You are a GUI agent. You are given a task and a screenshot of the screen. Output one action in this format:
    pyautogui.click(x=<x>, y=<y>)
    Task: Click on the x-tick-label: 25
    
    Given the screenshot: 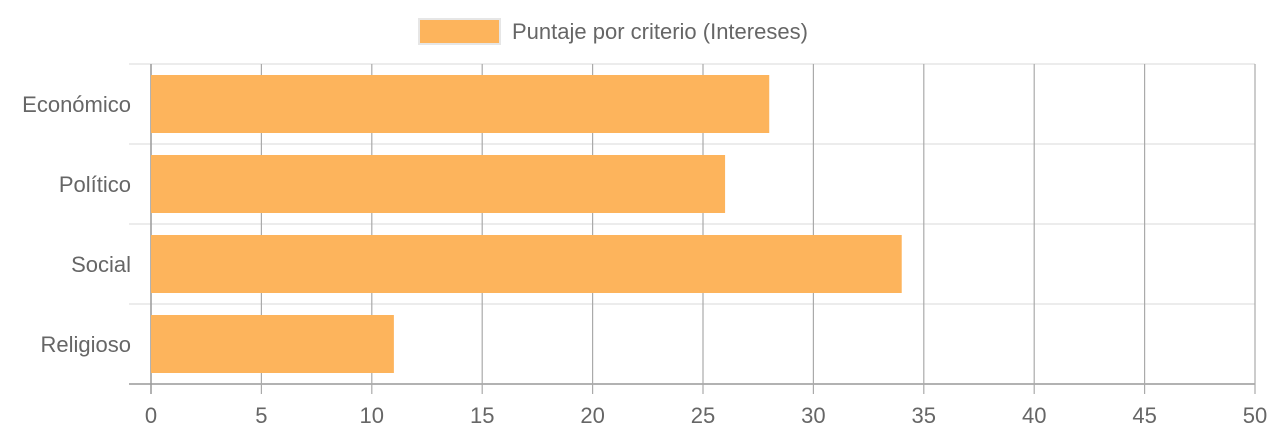 What is the action you would take?
    pyautogui.click(x=703, y=415)
    